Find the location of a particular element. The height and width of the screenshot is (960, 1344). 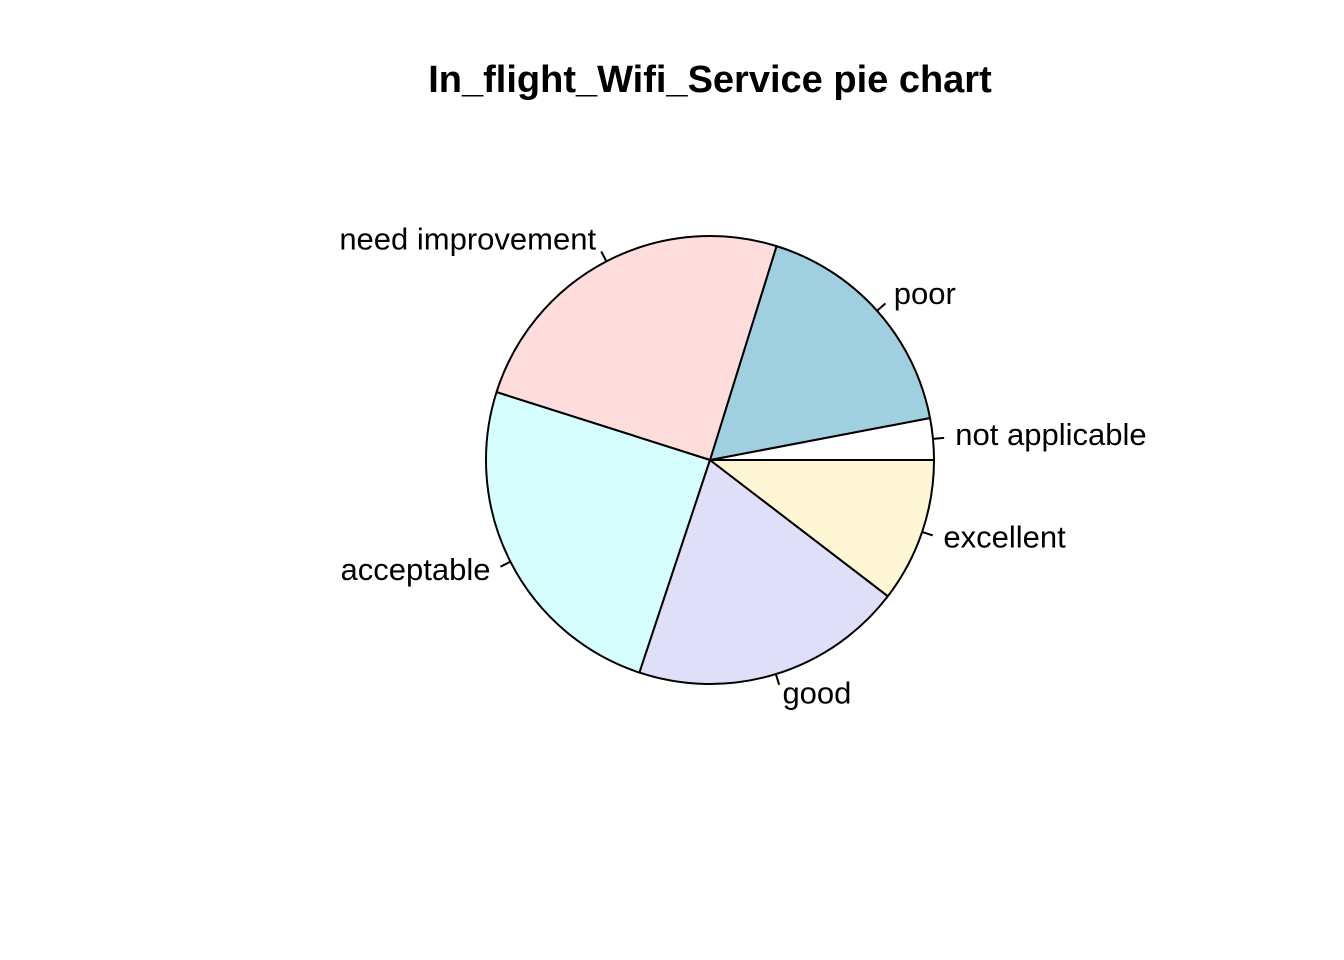

label-tick-not-applicable is located at coordinates (938, 438).